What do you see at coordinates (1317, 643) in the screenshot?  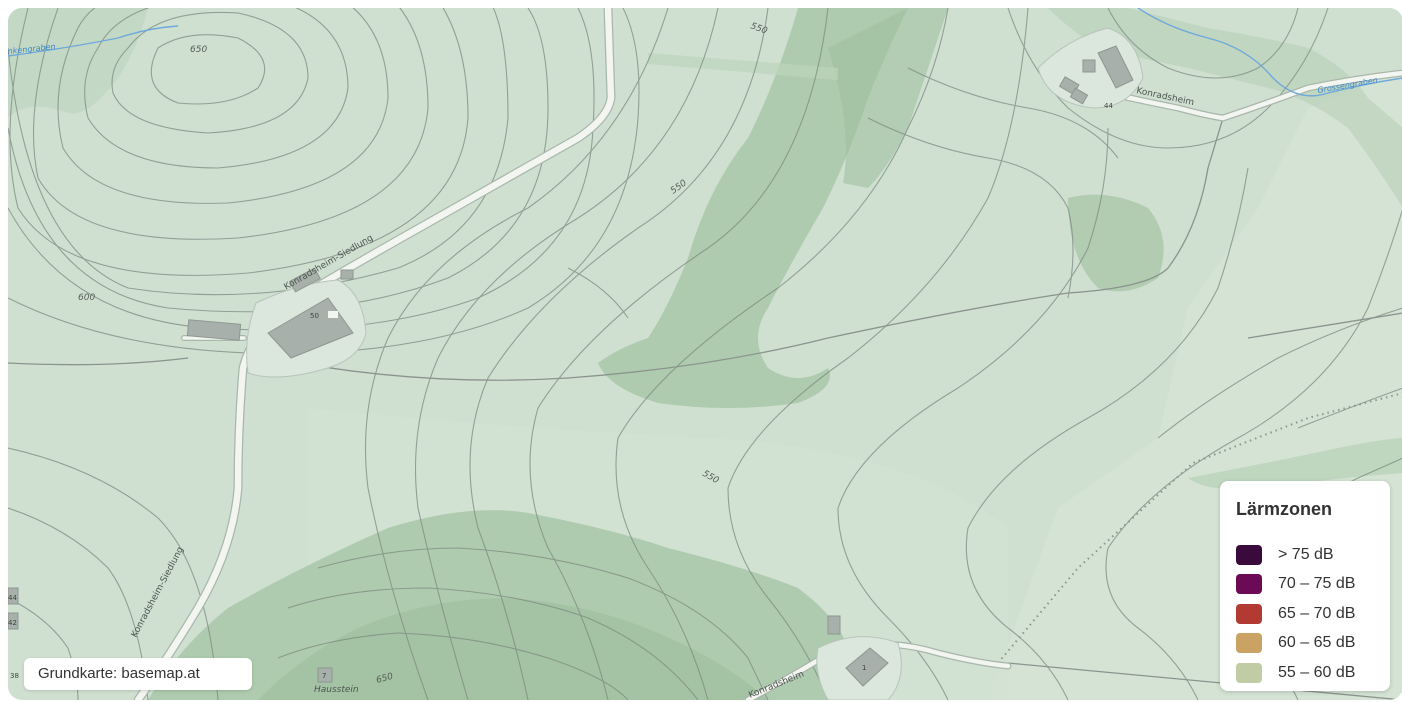 I see `legend-label: 60 – 65 dB` at bounding box center [1317, 643].